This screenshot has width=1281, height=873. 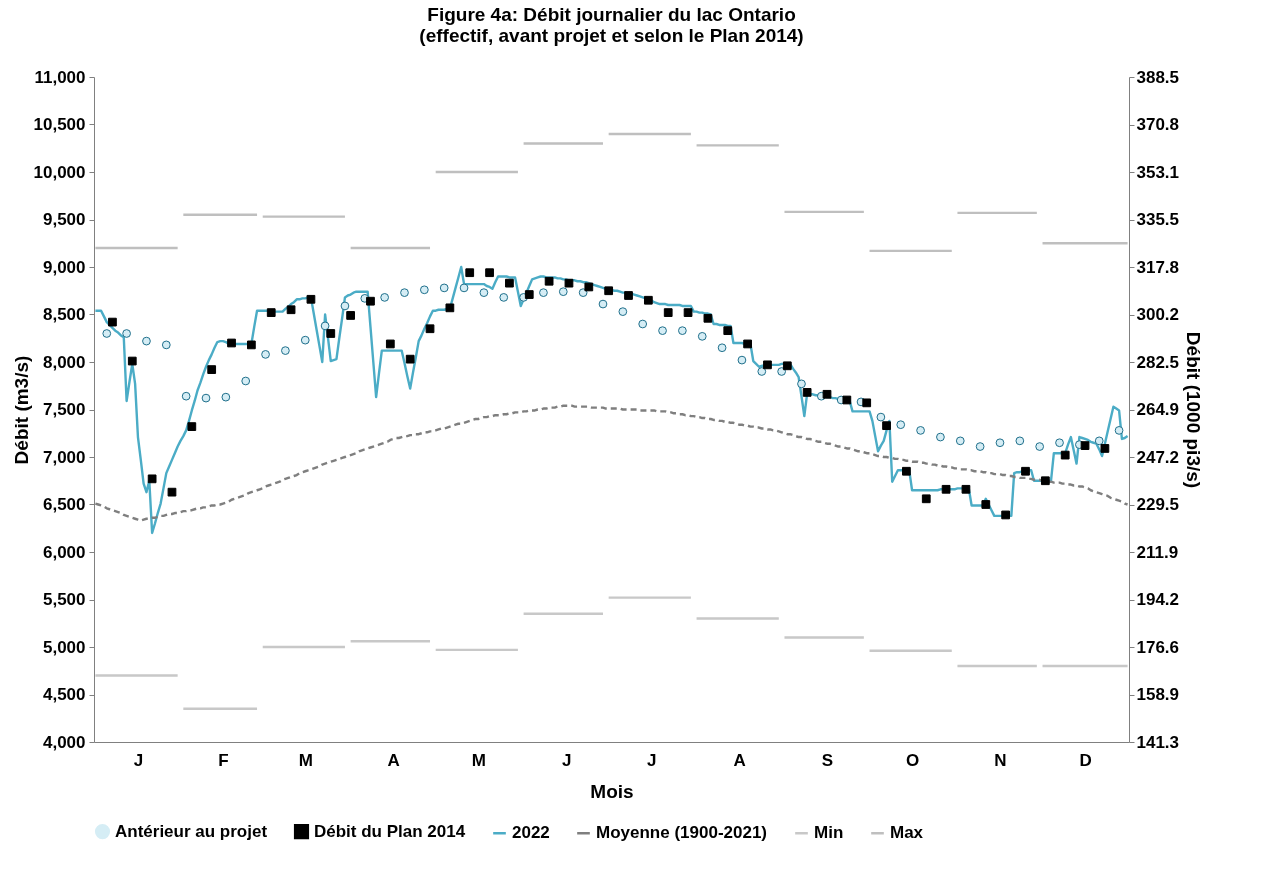 I want to click on y-axis-title: Débit (m3/s), so click(x=21, y=410).